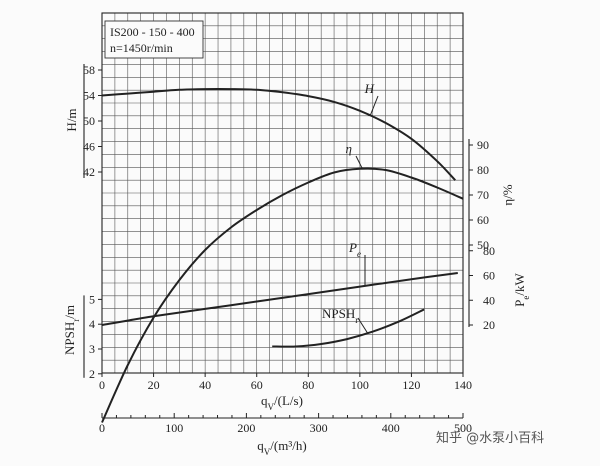 Image resolution: width=600 pixels, height=466 pixels. I want to click on y-tick-label-npsh: 3, so click(92, 349).